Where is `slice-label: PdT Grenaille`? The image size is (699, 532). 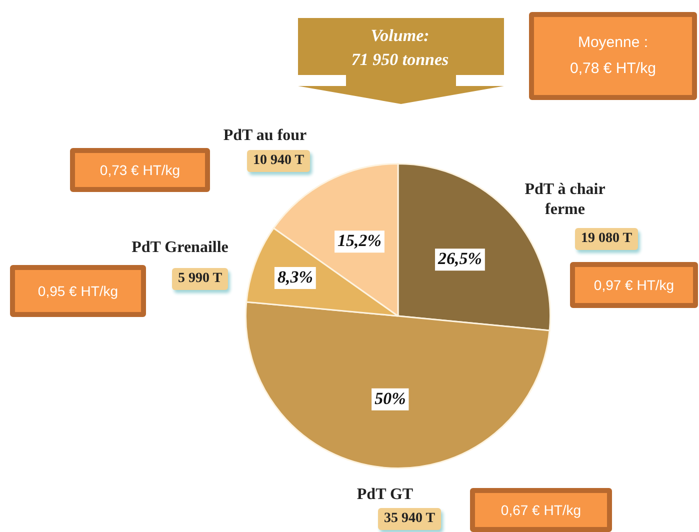
slice-label: PdT Grenaille is located at coordinates (180, 248).